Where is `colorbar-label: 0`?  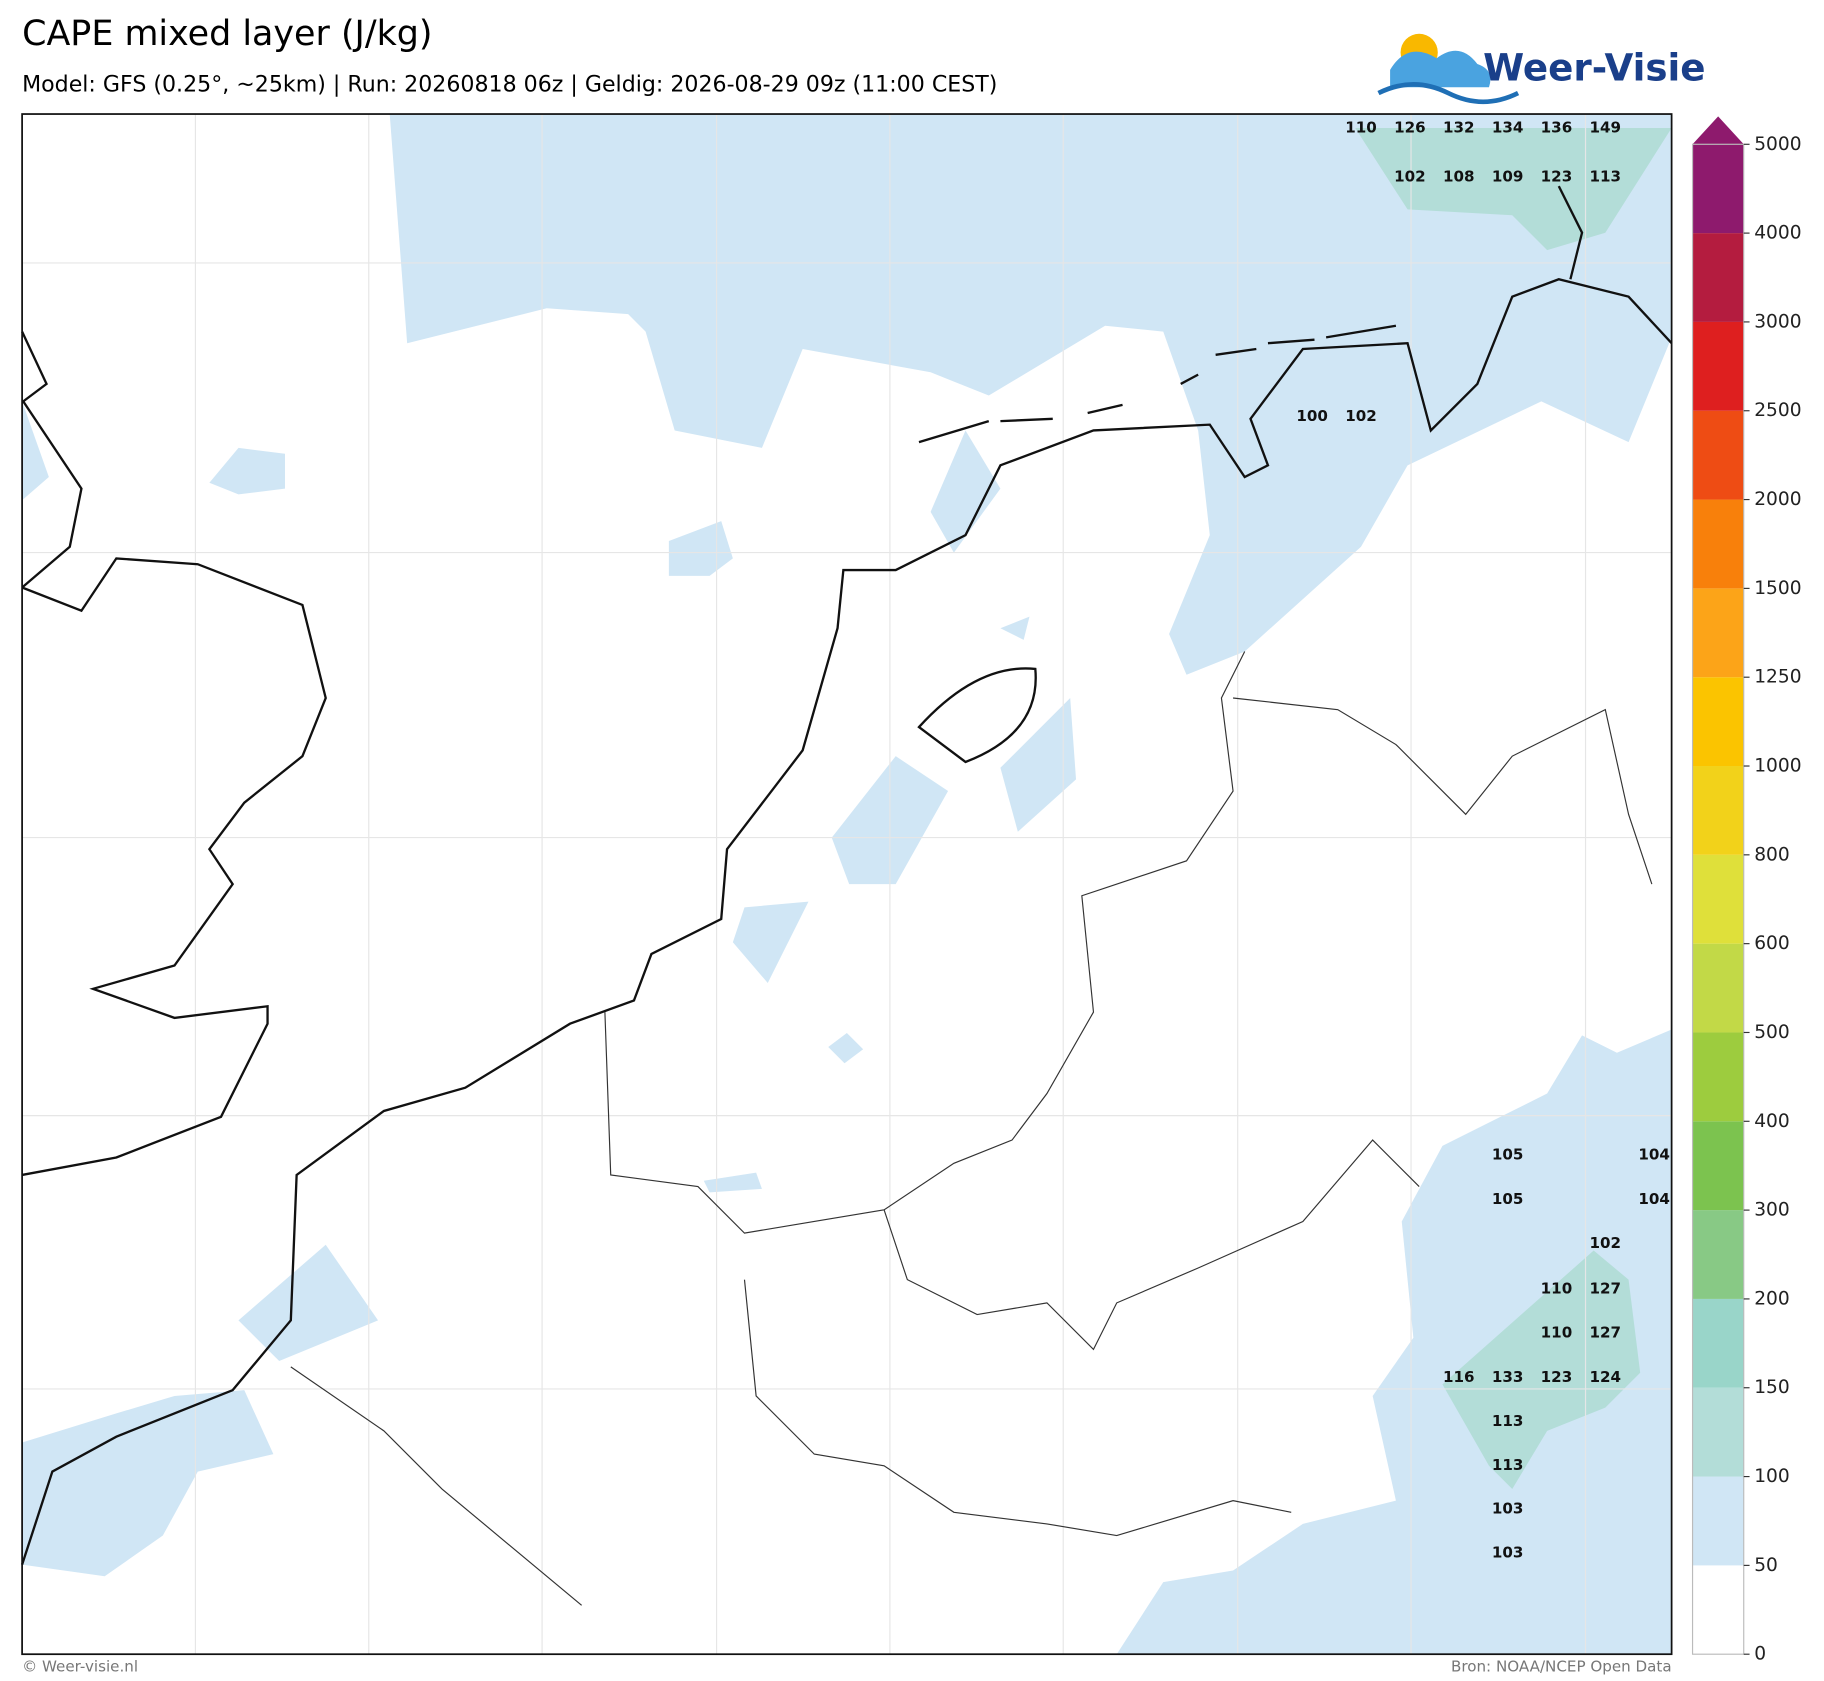
colorbar-label: 0 is located at coordinates (1760, 1654).